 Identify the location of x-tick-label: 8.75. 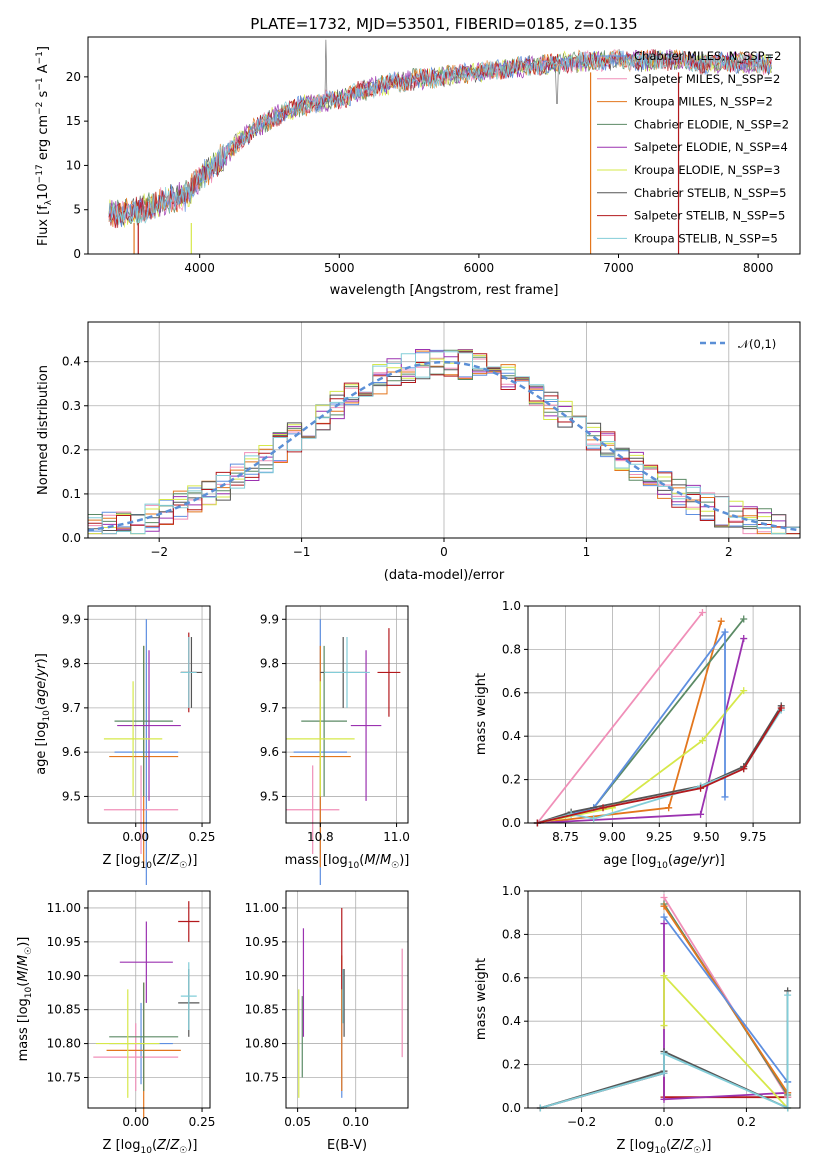
(565, 837).